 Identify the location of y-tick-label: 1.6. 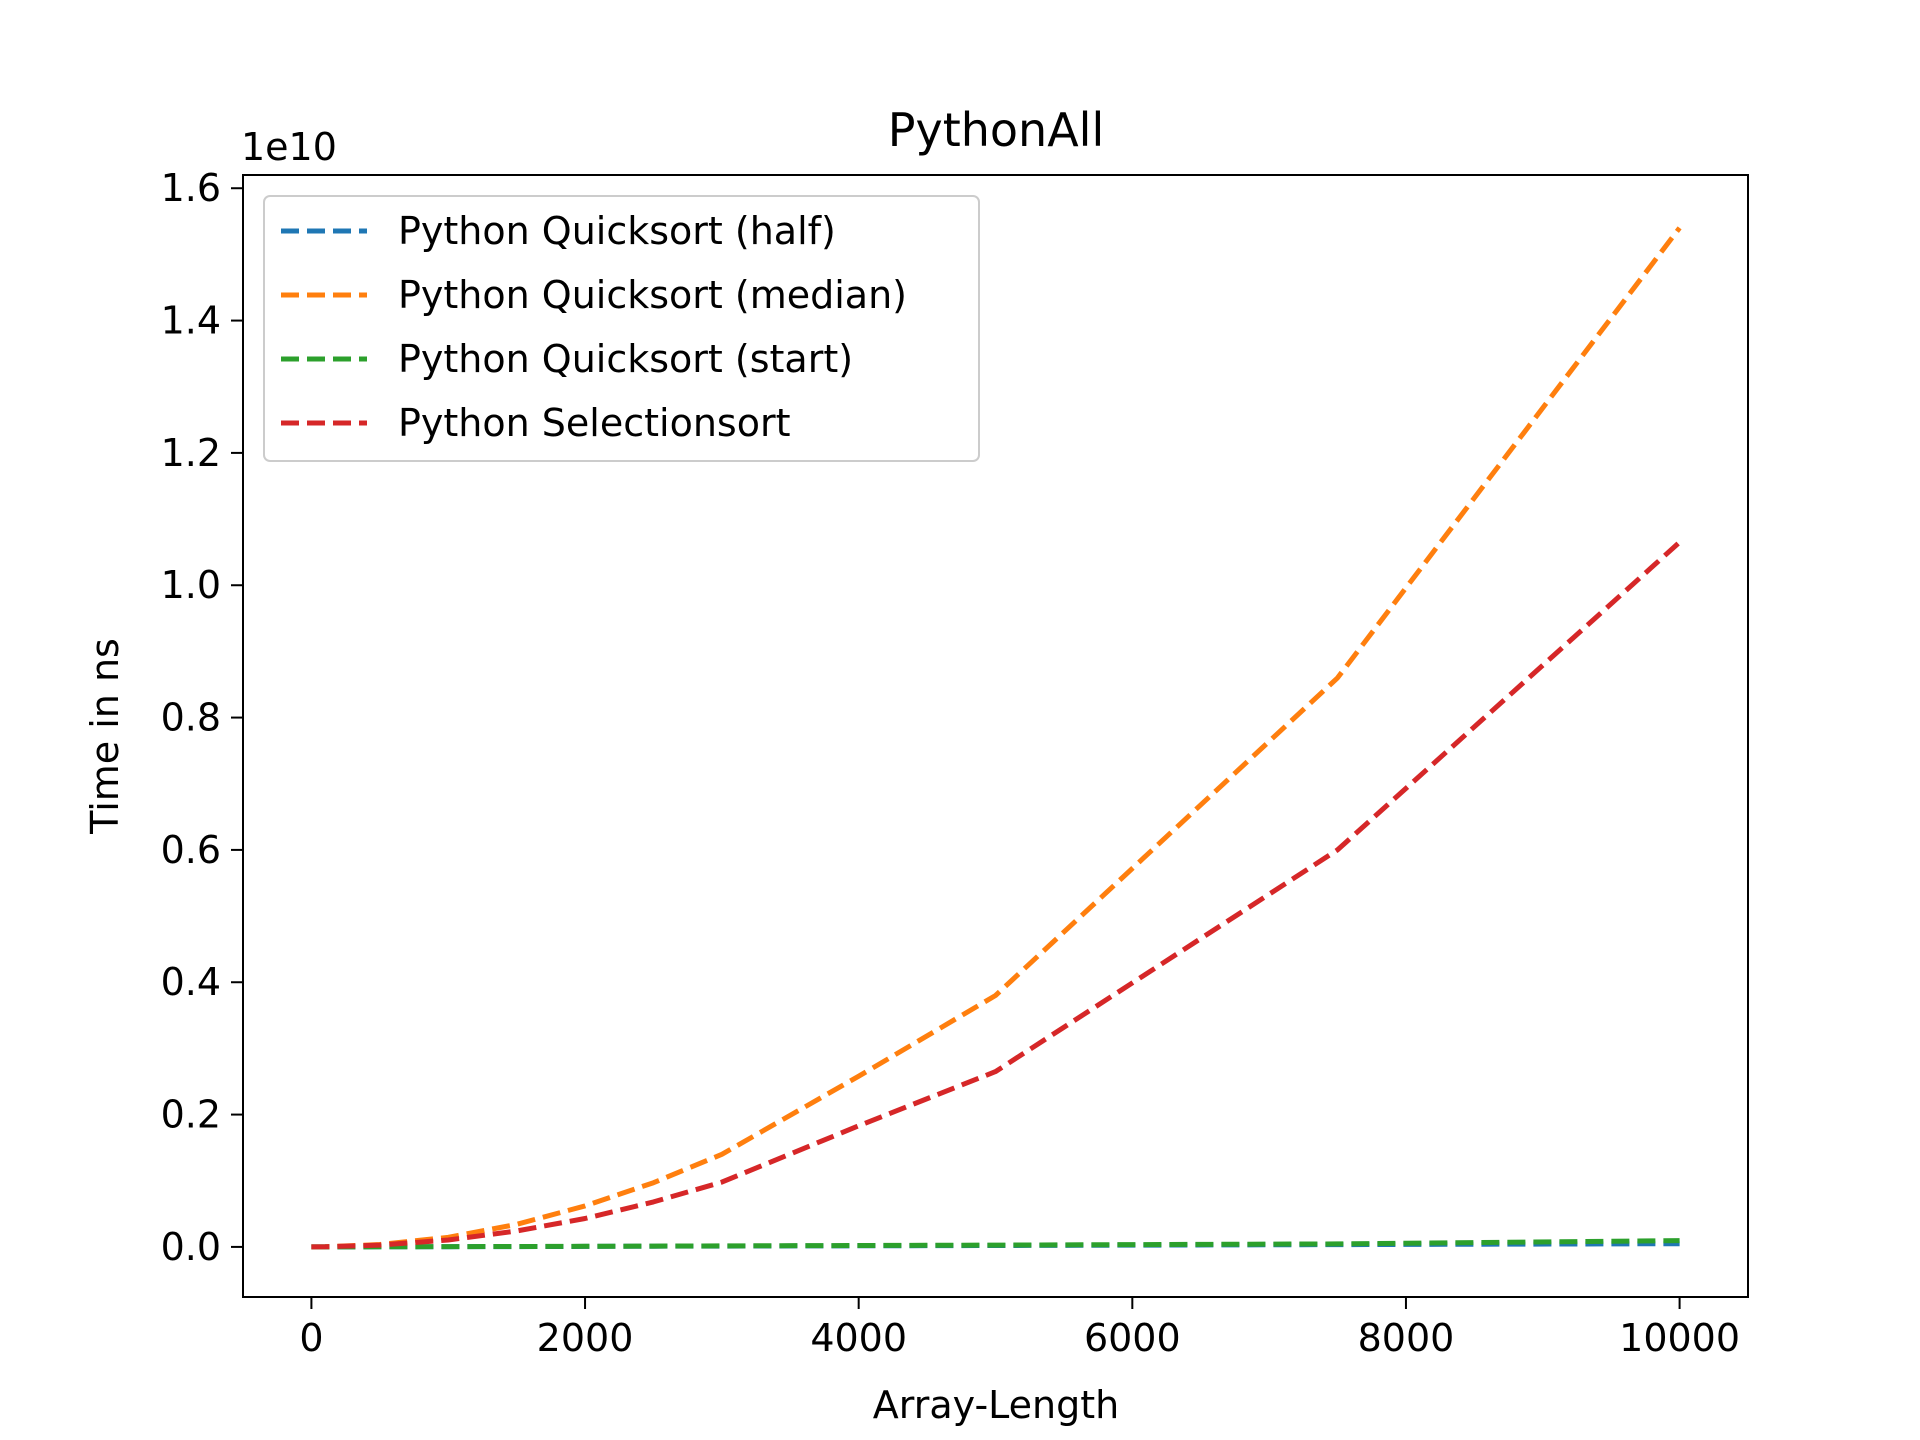
(191, 188).